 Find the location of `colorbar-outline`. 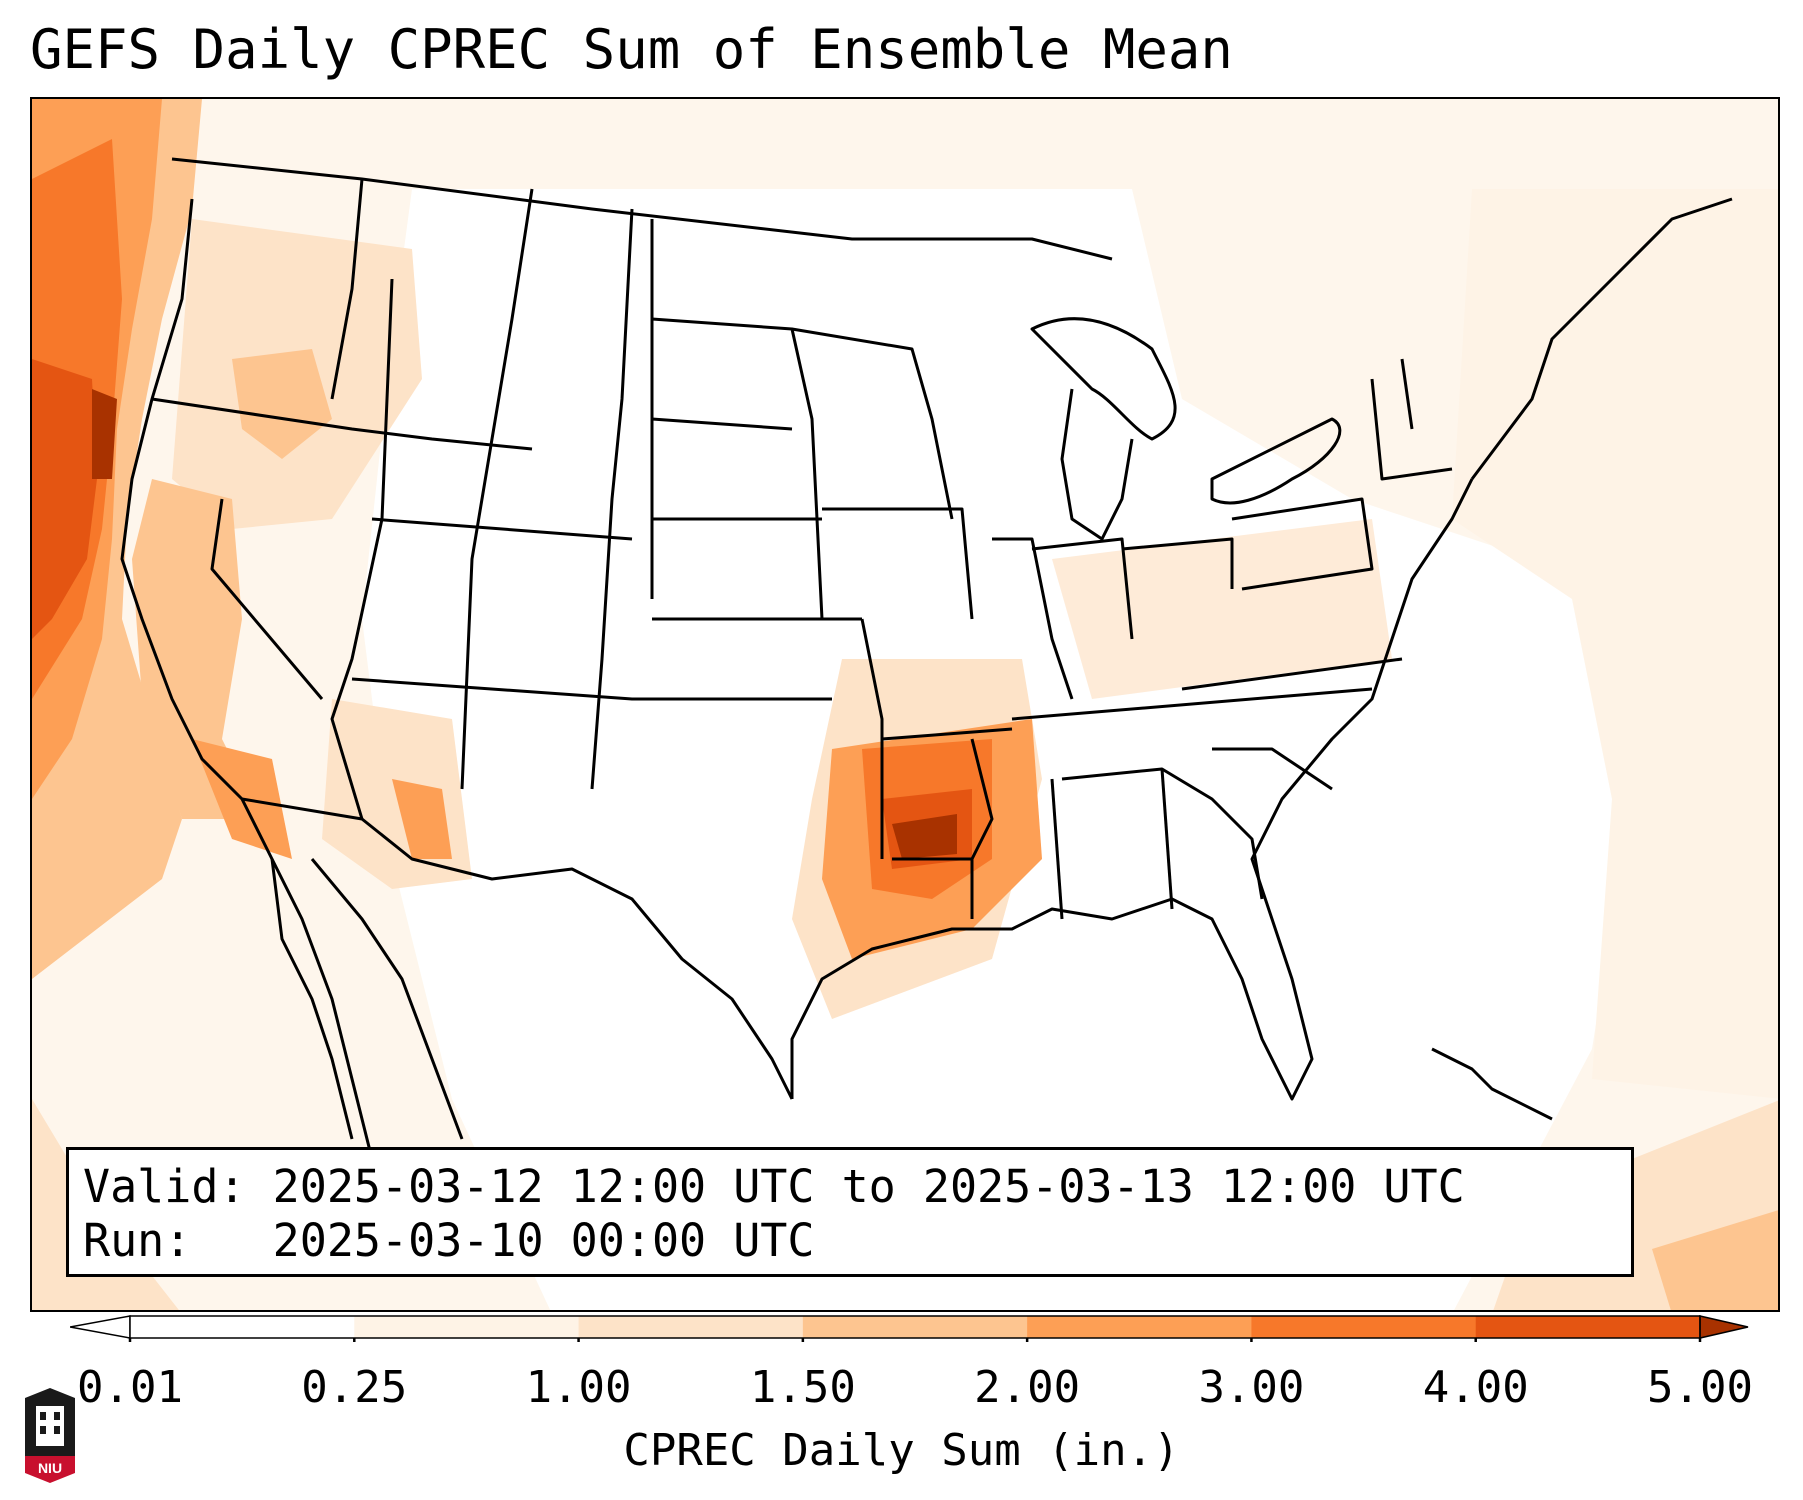

colorbar-outline is located at coordinates (915, 1327).